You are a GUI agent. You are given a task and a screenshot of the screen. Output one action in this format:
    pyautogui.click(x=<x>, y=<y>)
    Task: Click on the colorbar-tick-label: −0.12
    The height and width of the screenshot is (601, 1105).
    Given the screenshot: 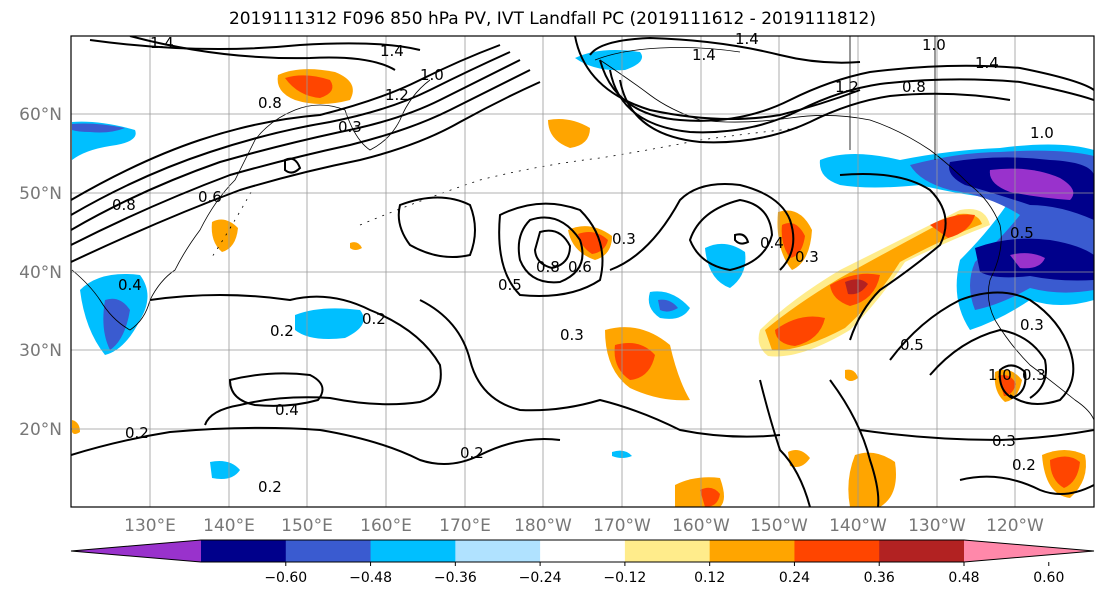 What is the action you would take?
    pyautogui.click(x=624, y=578)
    